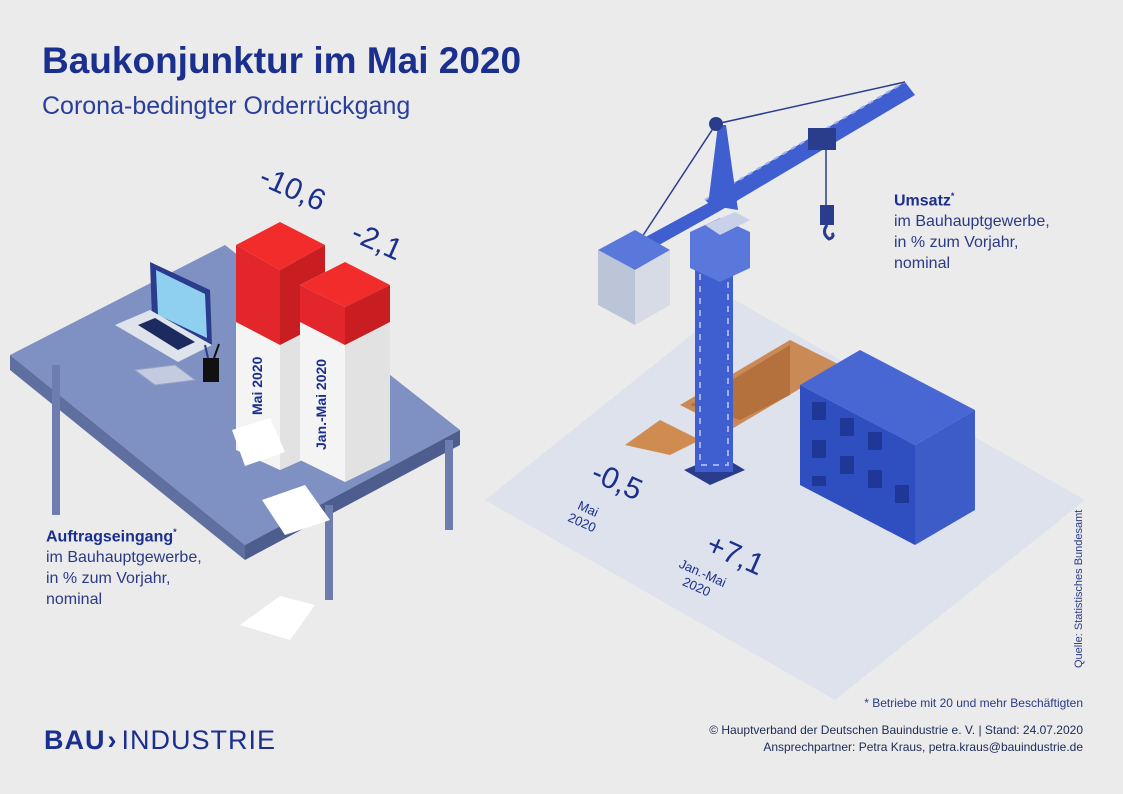 The width and height of the screenshot is (1123, 794). What do you see at coordinates (1079, 588) in the screenshot?
I see `source-note: Quelle: Statistisches Bundesamt` at bounding box center [1079, 588].